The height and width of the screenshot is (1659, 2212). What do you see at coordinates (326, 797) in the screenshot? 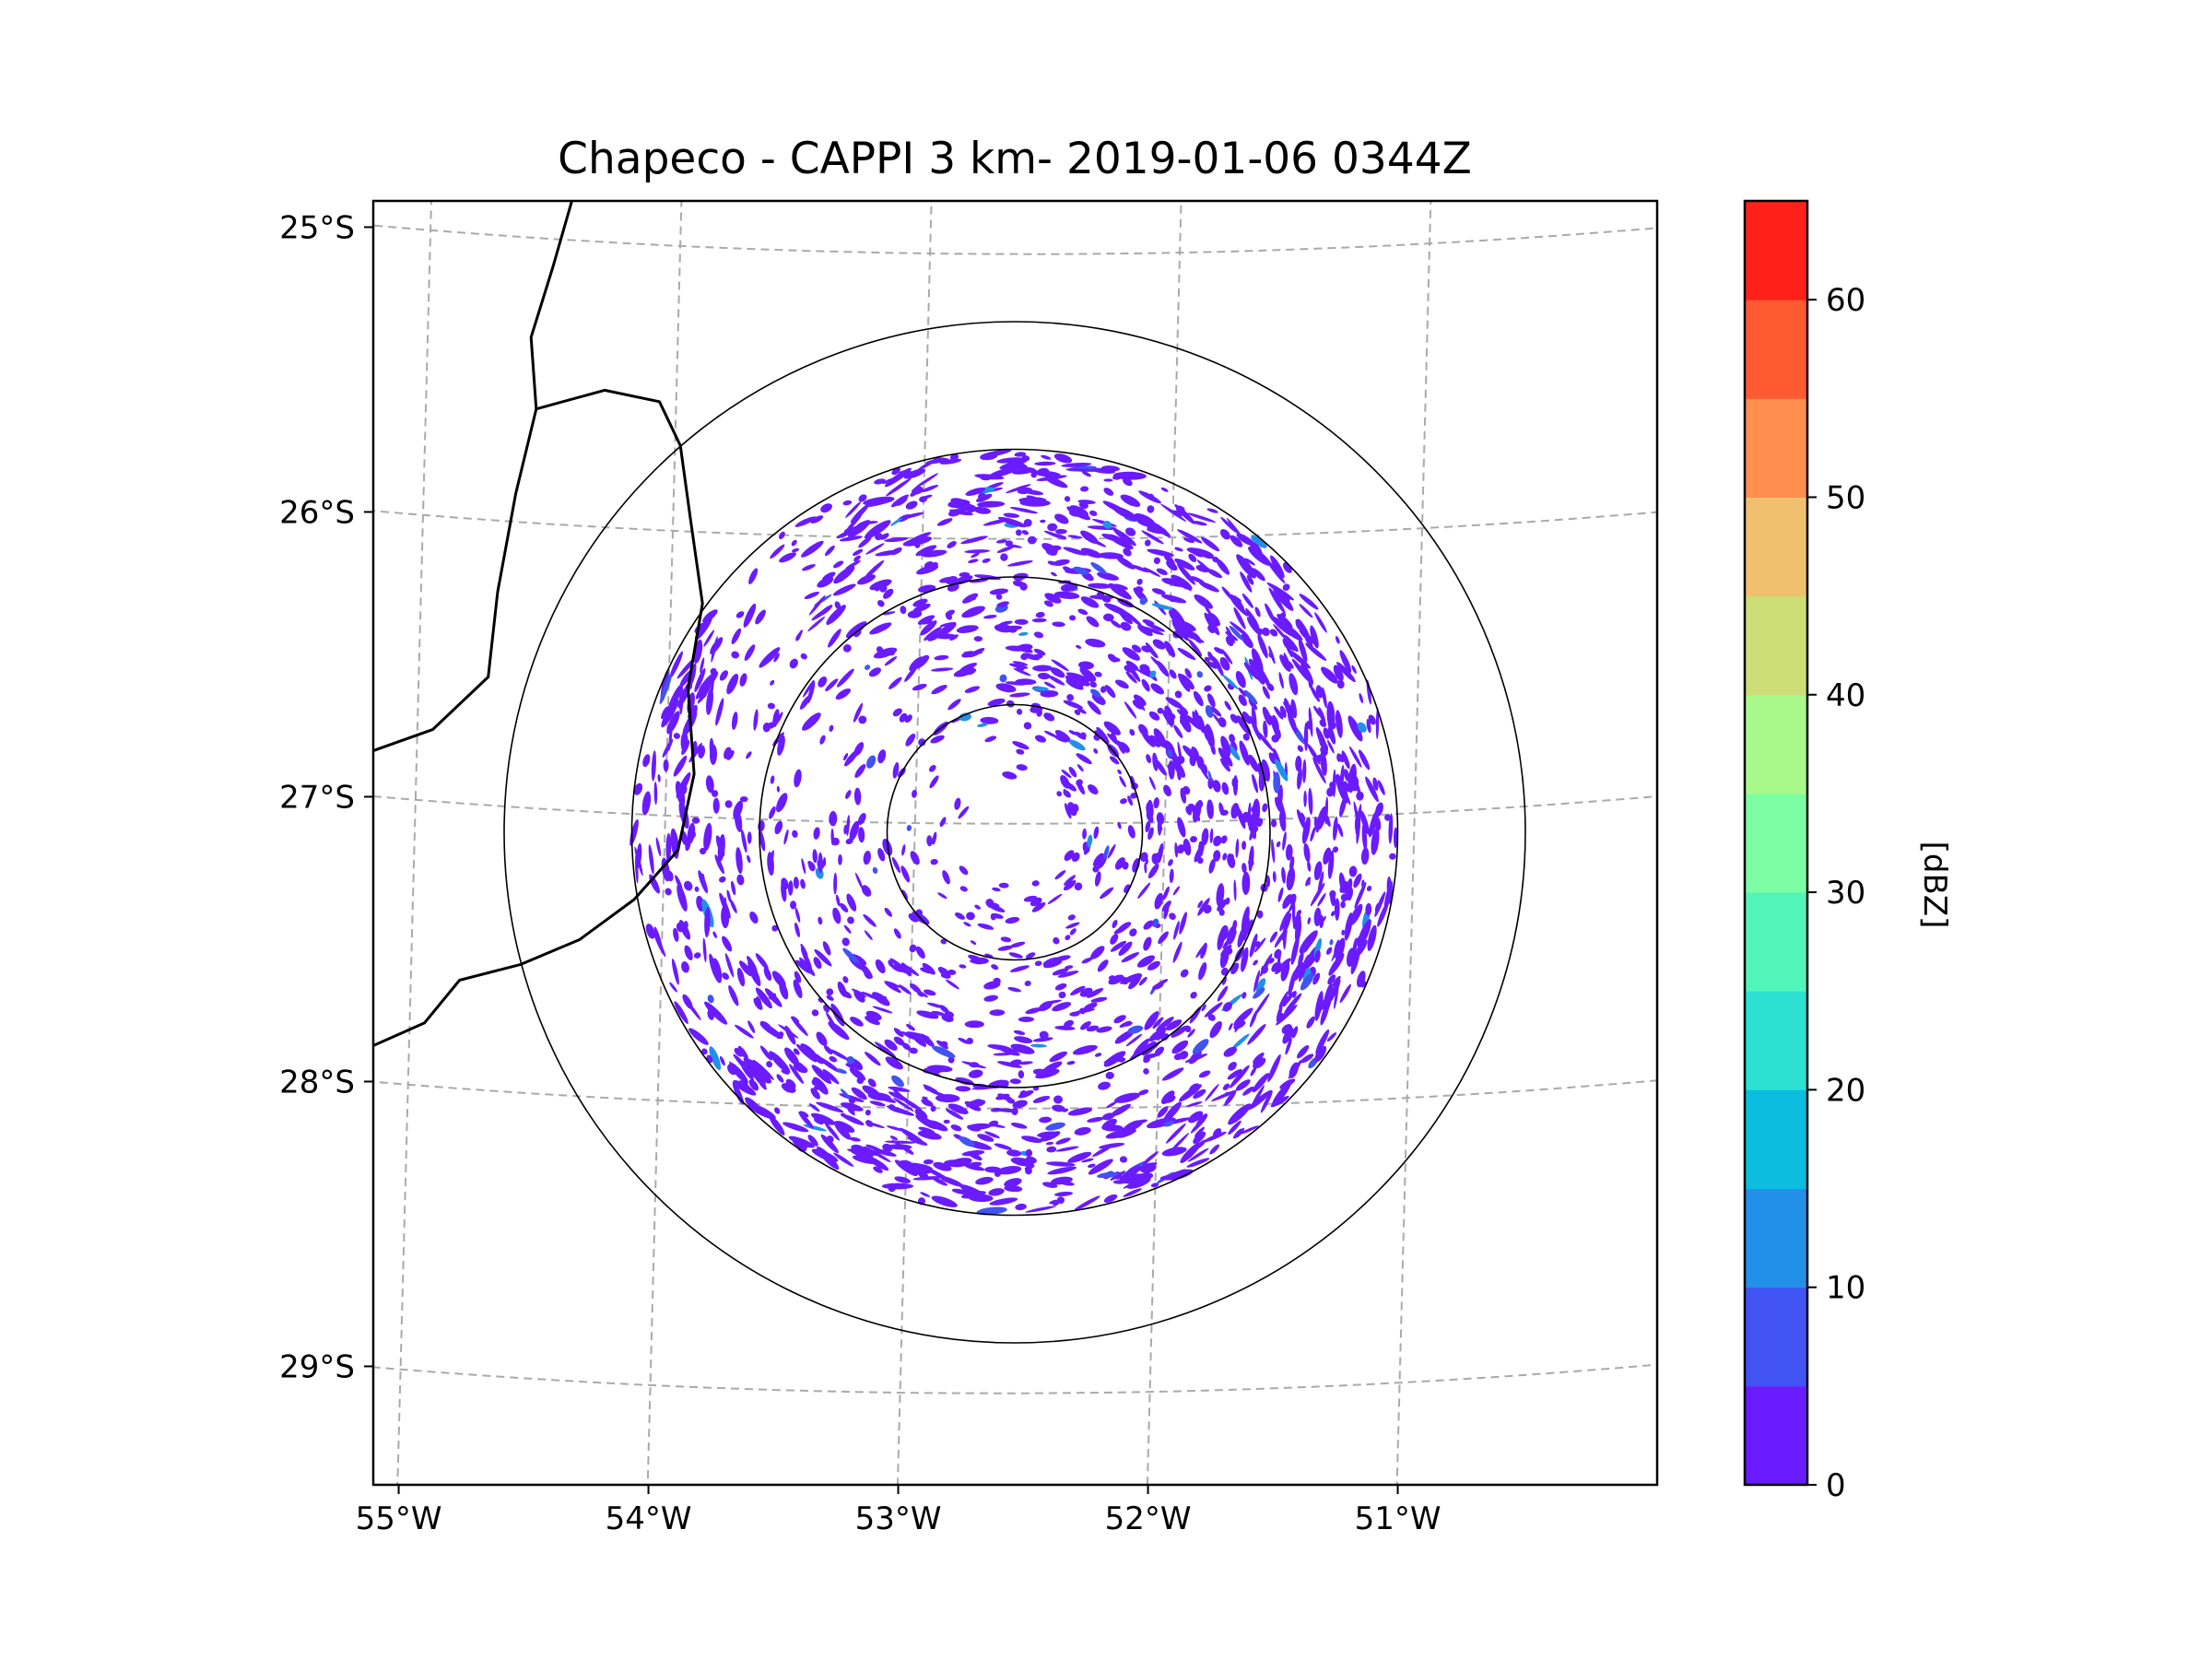
I see `y-axis-ticks: 25°S 26°S 27°S 28°S 29°S` at bounding box center [326, 797].